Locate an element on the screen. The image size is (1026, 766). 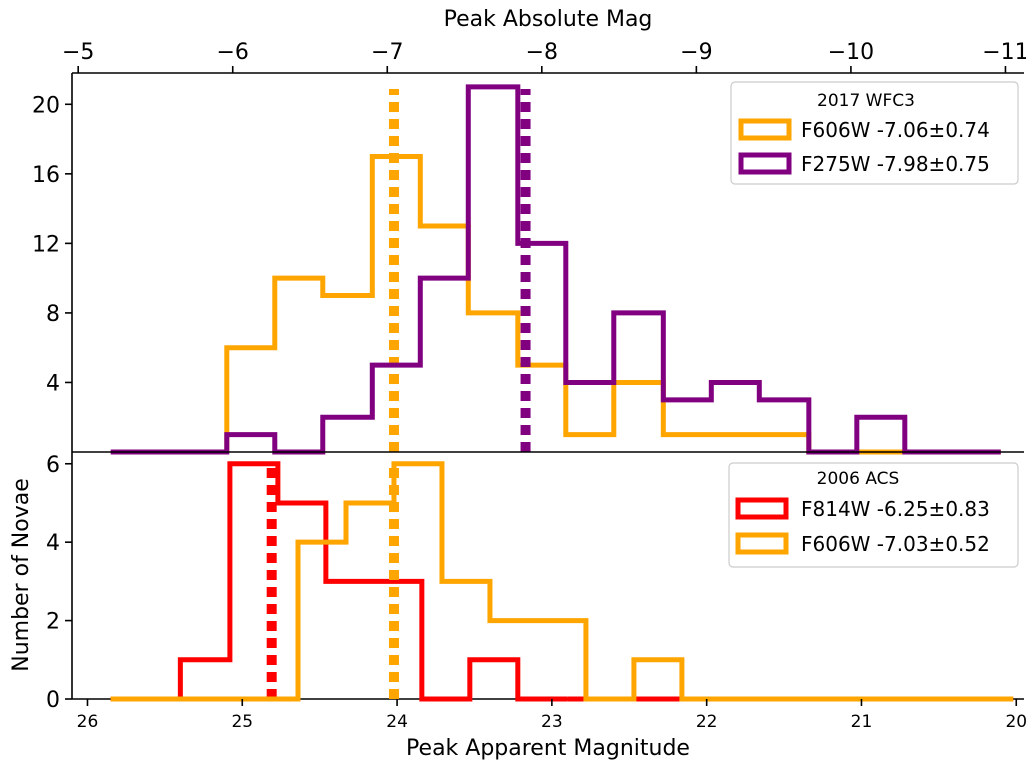
bottom-ytick-label: 2 is located at coordinates (53, 622).